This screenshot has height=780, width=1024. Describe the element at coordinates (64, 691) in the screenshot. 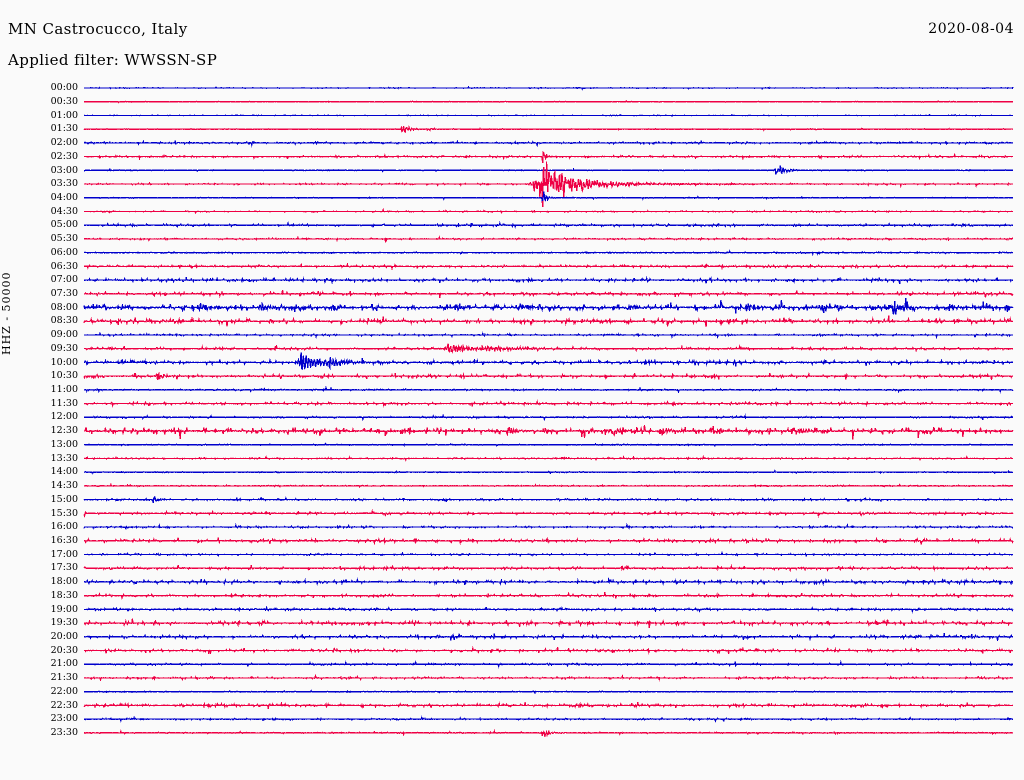

I see `time-tick-2200: 22:00` at that location.